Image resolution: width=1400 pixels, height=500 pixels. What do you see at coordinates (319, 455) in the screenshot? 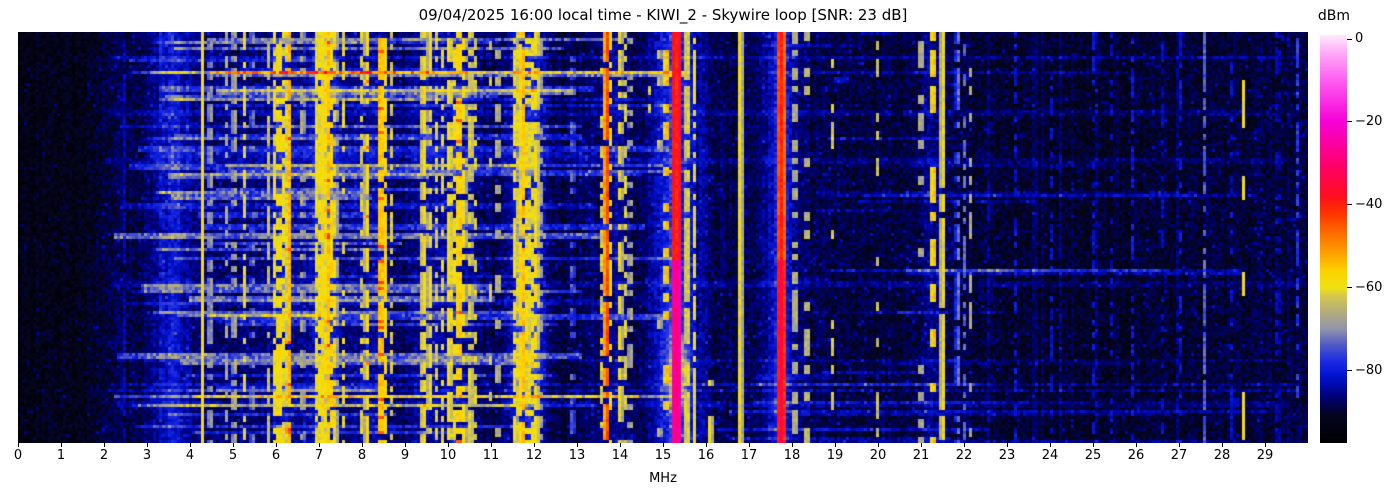
I see `x-tick-label: 7` at bounding box center [319, 455].